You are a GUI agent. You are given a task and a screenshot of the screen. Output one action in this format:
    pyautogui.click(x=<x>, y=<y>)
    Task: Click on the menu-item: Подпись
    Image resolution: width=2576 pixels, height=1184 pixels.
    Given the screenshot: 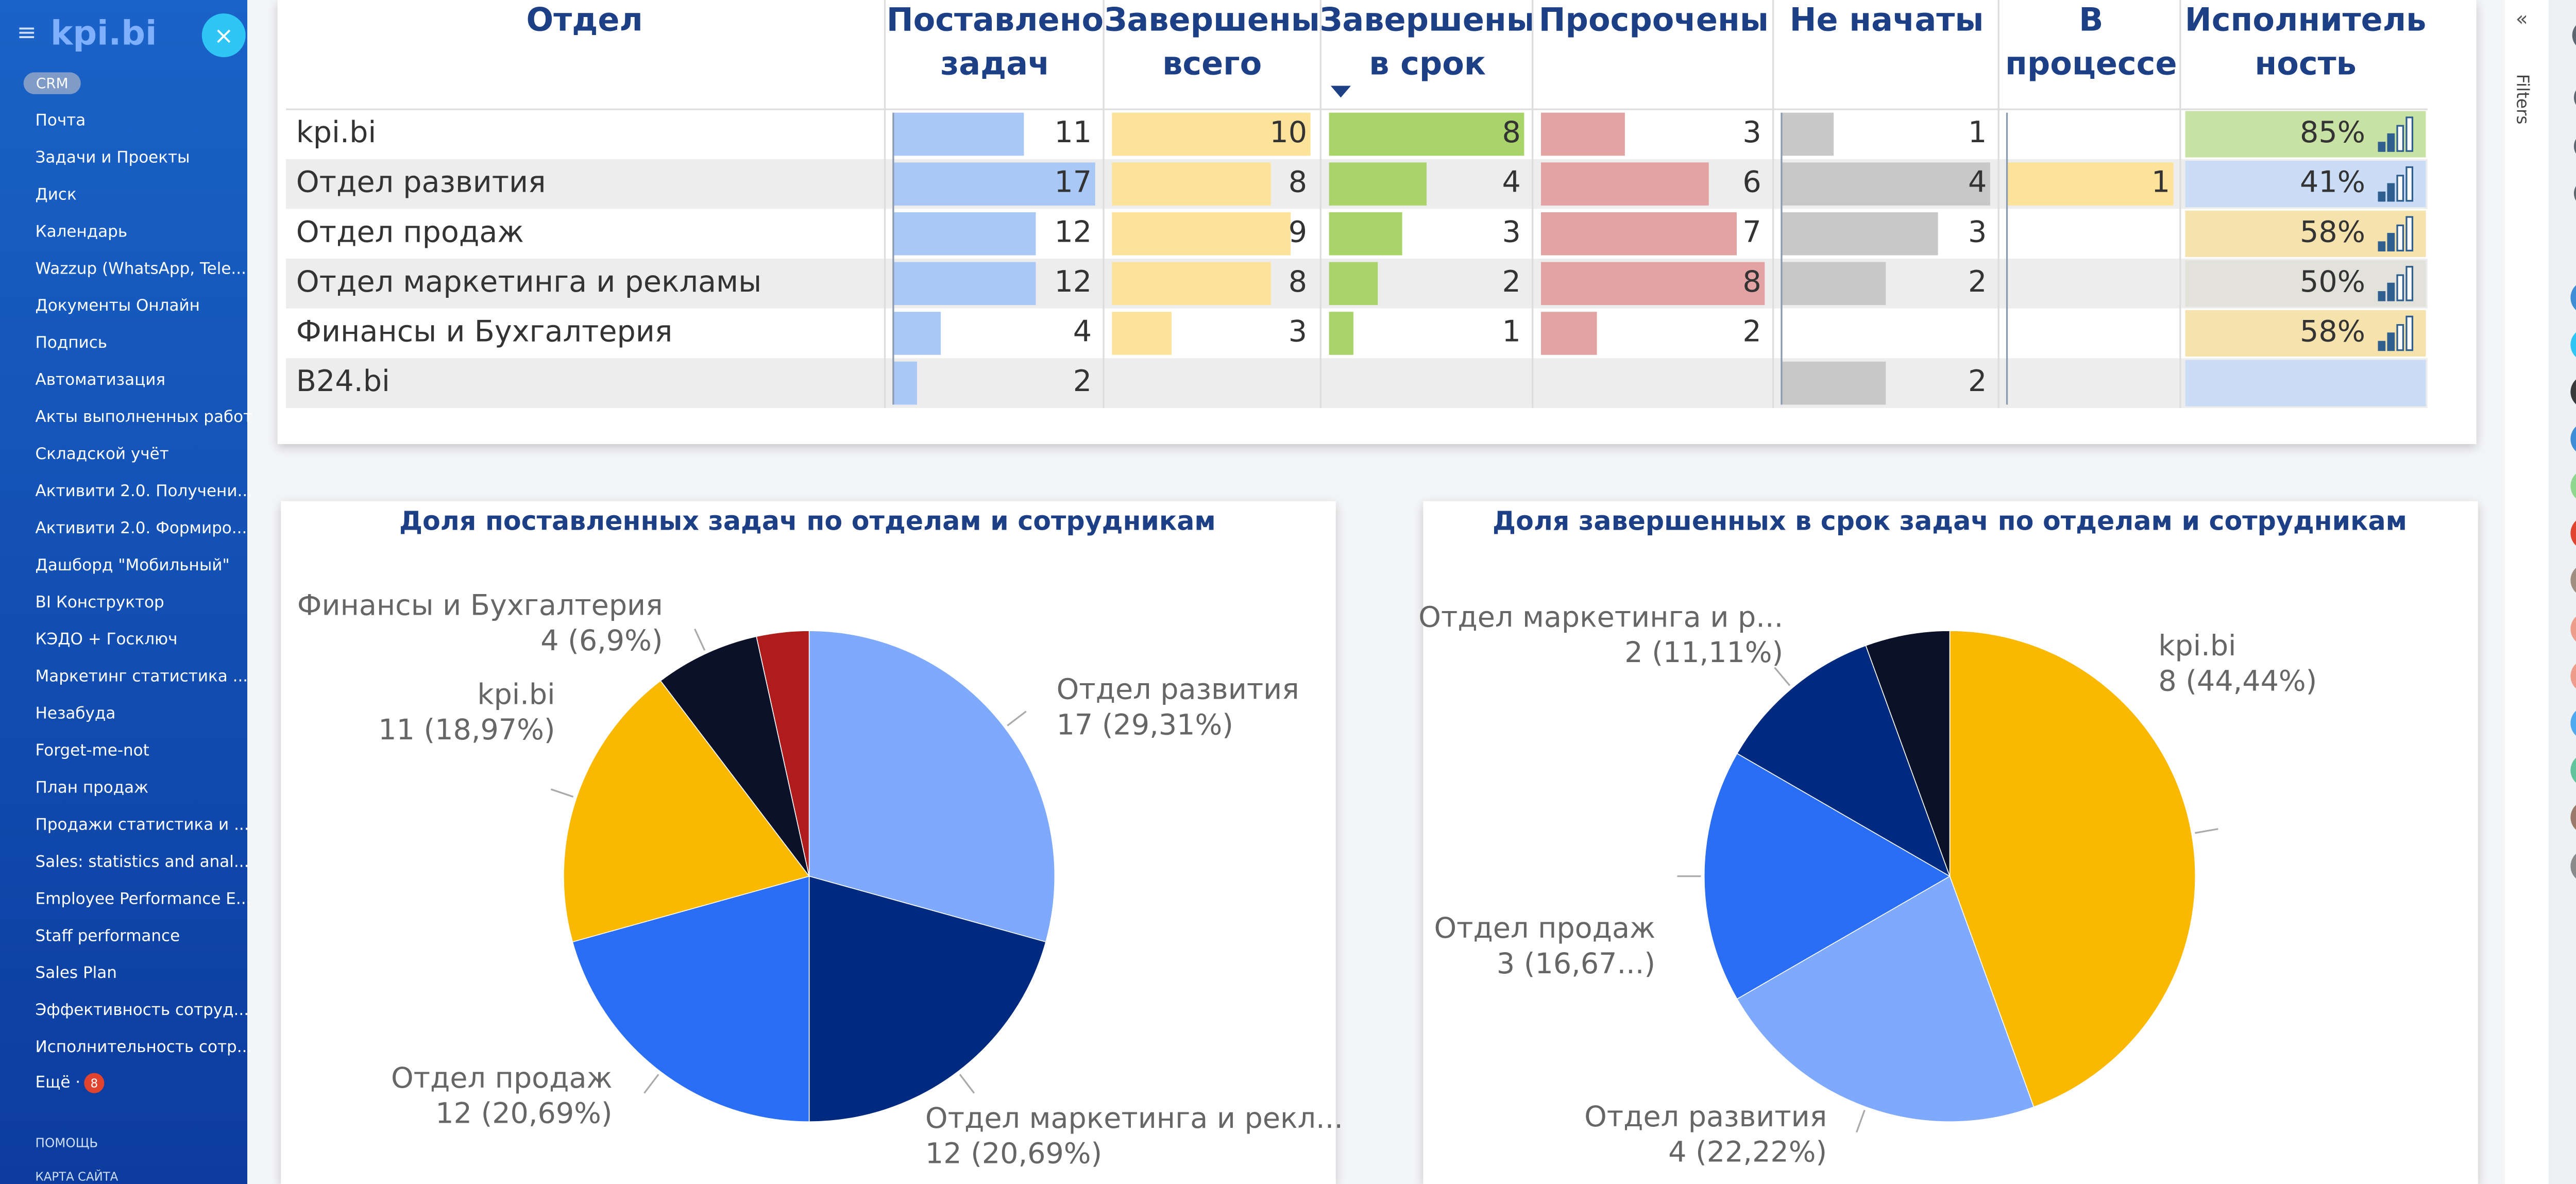 What is the action you would take?
    pyautogui.click(x=71, y=342)
    